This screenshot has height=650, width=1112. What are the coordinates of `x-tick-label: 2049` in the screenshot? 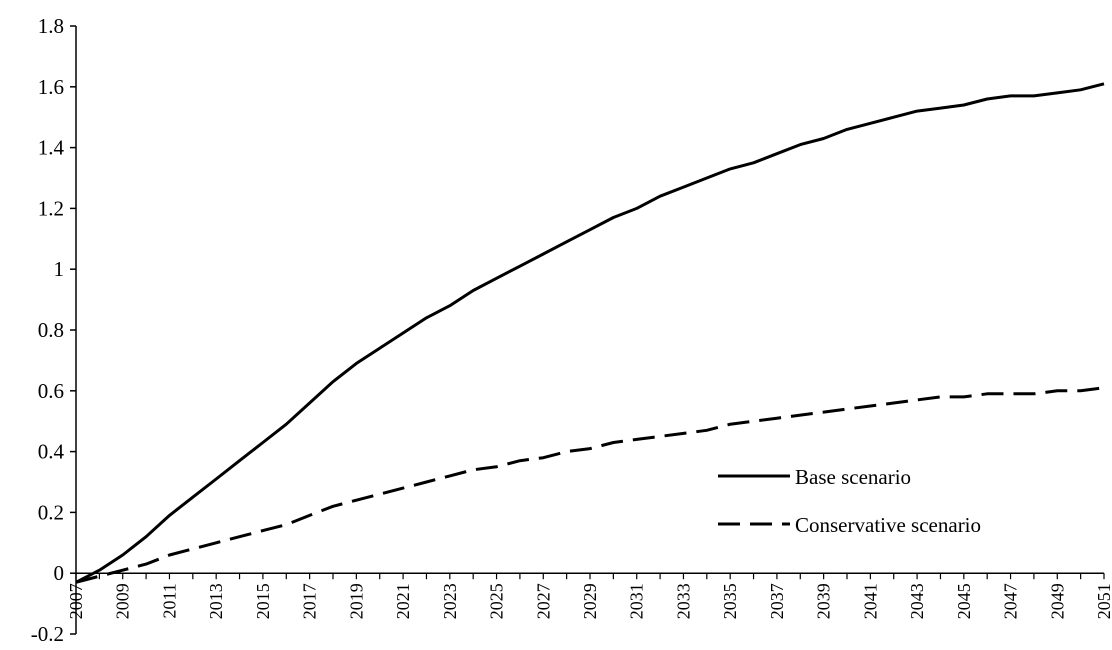 It's located at (1057, 601).